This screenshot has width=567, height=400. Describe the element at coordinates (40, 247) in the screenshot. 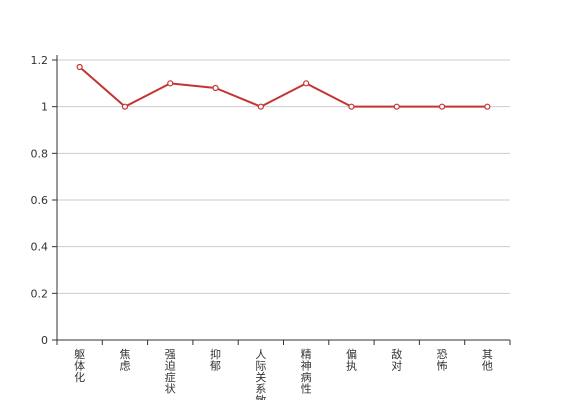

I see `y-tick-label: 0.4` at that location.